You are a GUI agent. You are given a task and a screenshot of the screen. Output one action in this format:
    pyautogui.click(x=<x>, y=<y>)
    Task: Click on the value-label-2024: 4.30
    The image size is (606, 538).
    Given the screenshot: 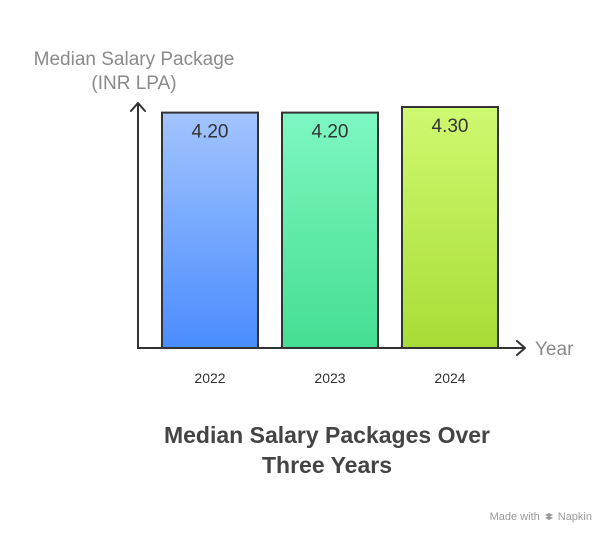 What is the action you would take?
    pyautogui.click(x=450, y=126)
    